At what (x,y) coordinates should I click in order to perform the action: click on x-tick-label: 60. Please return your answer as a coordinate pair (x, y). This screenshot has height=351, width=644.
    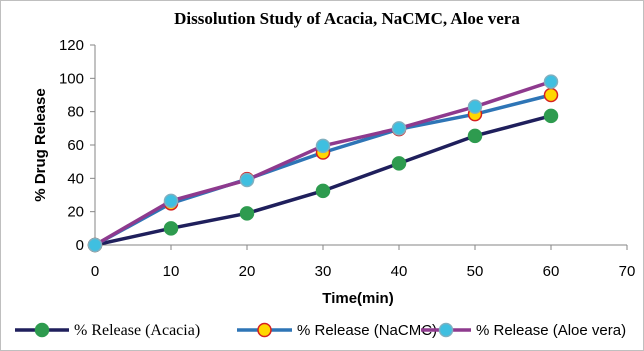
    Looking at the image, I should click on (551, 271).